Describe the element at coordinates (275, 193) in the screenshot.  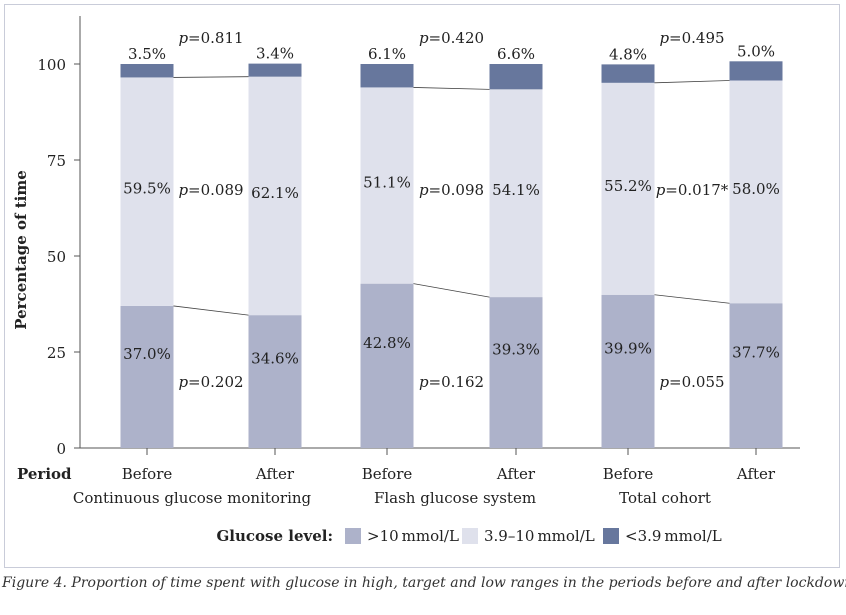
I see `data-label-target: 62.1%` at that location.